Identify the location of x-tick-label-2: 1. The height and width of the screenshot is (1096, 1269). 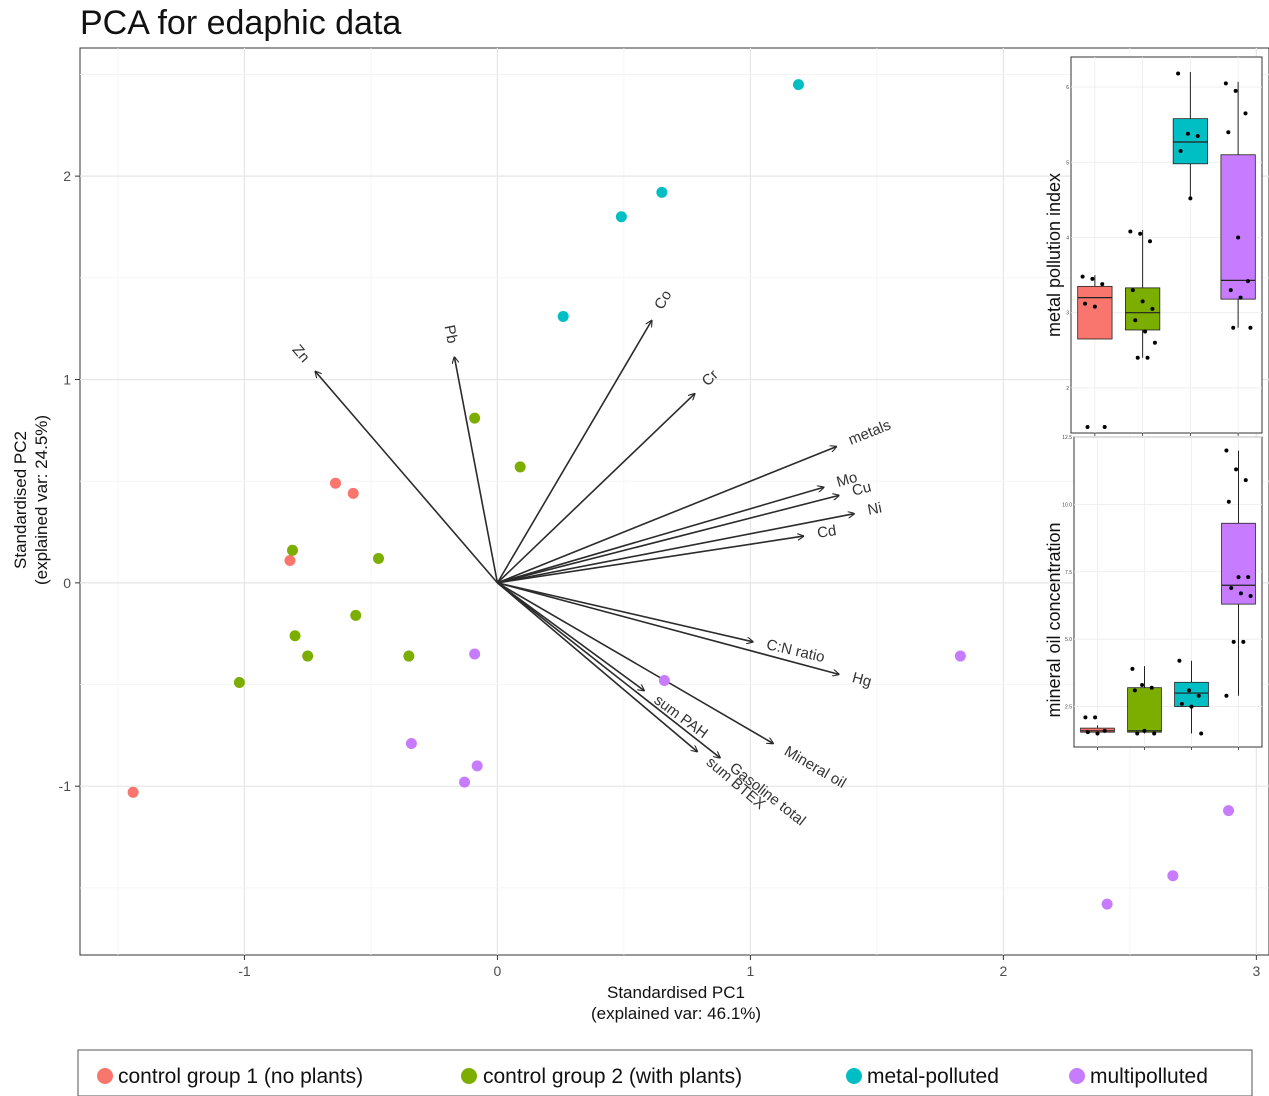
(750, 971).